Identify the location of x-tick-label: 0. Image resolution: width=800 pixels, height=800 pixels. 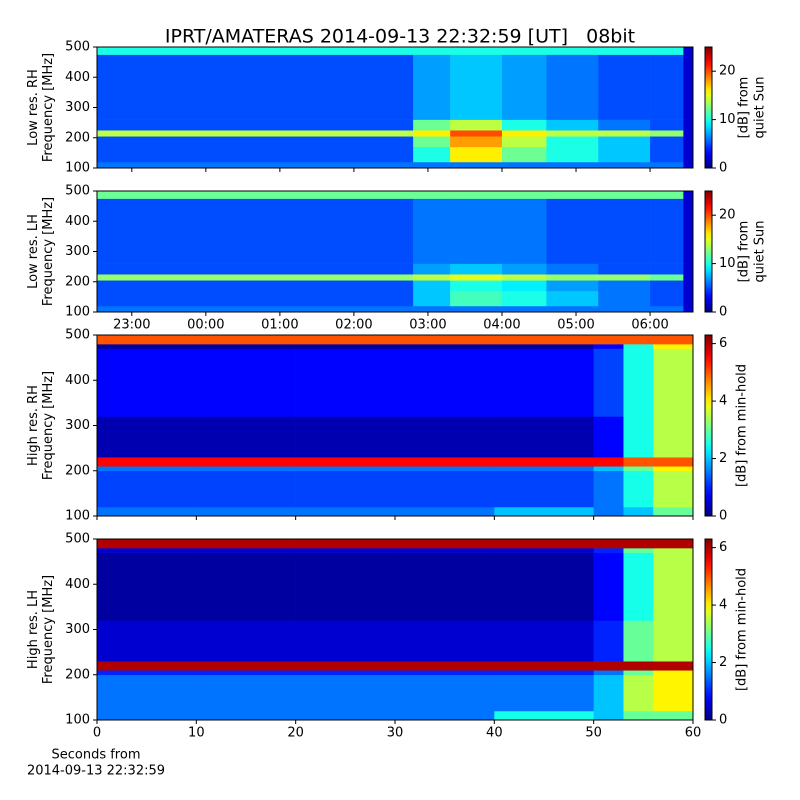
(97, 733).